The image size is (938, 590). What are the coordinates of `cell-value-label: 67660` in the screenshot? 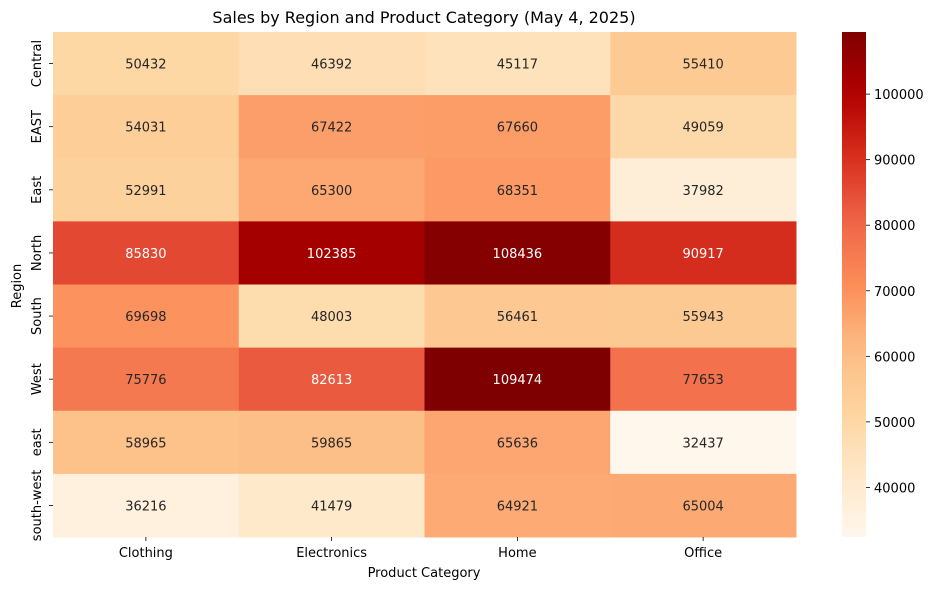 It's located at (517, 128).